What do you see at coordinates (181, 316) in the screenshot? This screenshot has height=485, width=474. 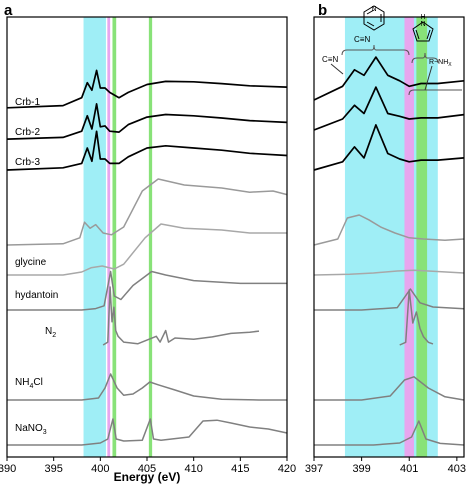 I see `series-line-n2` at bounding box center [181, 316].